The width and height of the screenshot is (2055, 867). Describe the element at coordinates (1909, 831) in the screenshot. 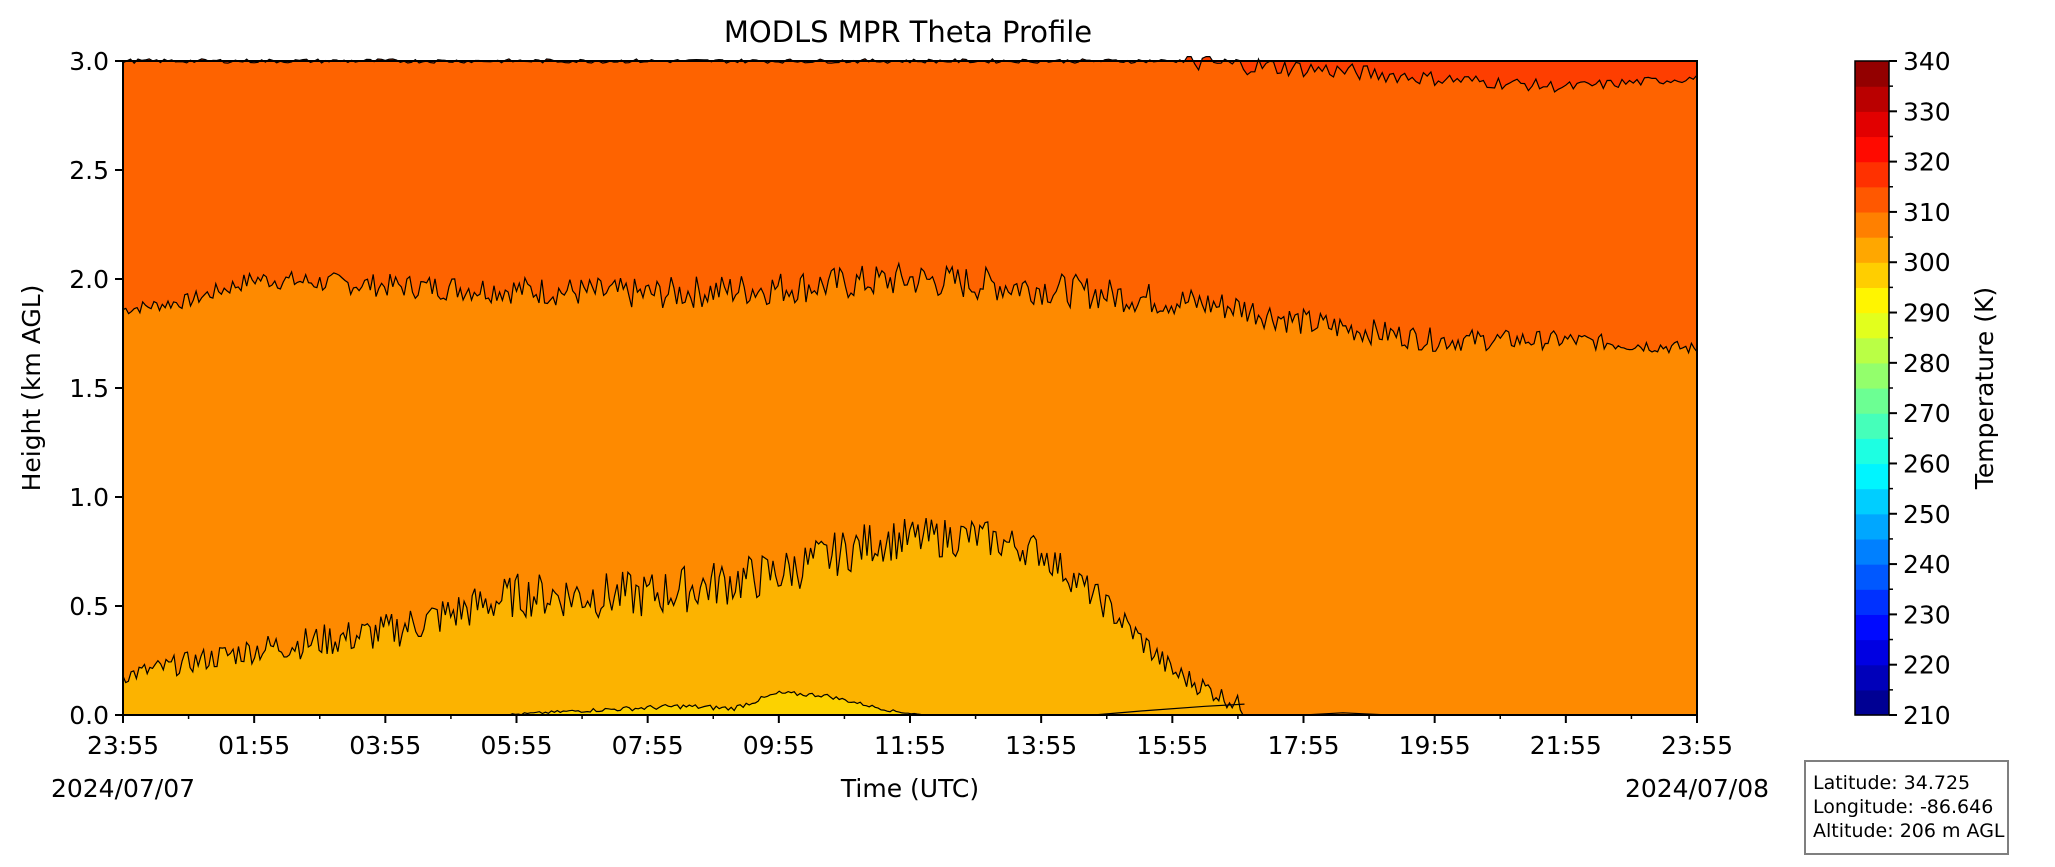

I see `altitude-text: Altitude: 206 m AGL` at that location.